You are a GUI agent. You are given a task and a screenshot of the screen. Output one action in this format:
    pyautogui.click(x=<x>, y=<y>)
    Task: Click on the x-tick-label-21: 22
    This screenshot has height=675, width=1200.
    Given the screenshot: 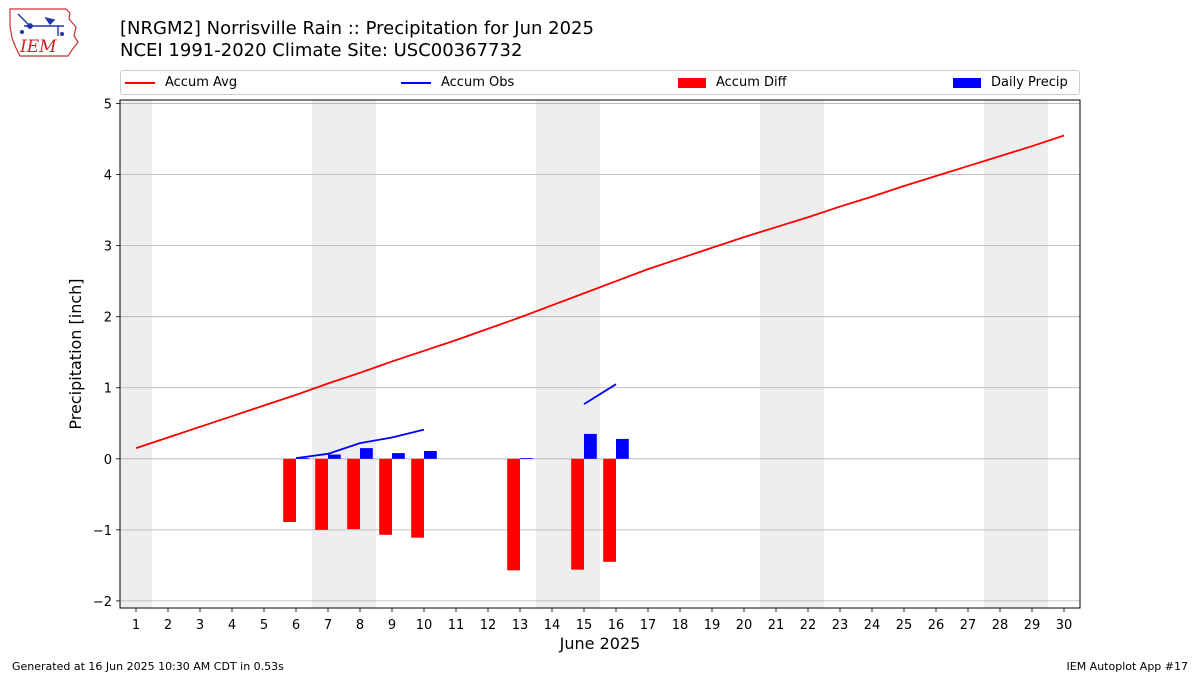 What is the action you would take?
    pyautogui.click(x=808, y=625)
    